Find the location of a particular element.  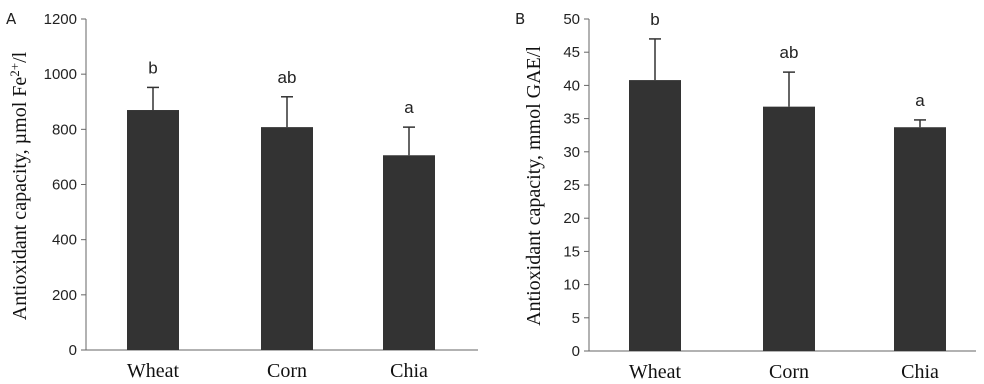

panel-a-y-tick-label: 200 is located at coordinates (64, 295).